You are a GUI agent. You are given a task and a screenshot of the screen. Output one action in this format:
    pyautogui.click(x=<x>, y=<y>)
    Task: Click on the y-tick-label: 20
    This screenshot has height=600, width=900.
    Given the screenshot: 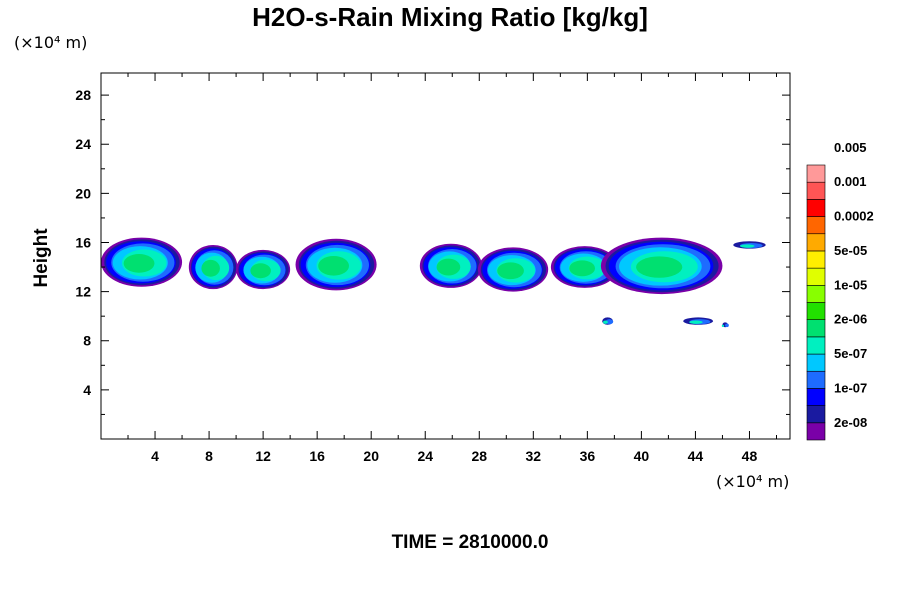 What is the action you would take?
    pyautogui.click(x=83, y=193)
    